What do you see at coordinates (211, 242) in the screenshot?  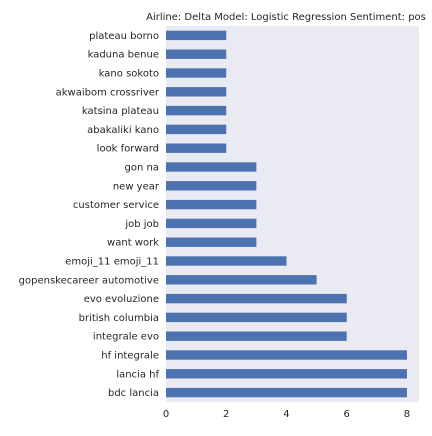 I see `bar-want-work` at bounding box center [211, 242].